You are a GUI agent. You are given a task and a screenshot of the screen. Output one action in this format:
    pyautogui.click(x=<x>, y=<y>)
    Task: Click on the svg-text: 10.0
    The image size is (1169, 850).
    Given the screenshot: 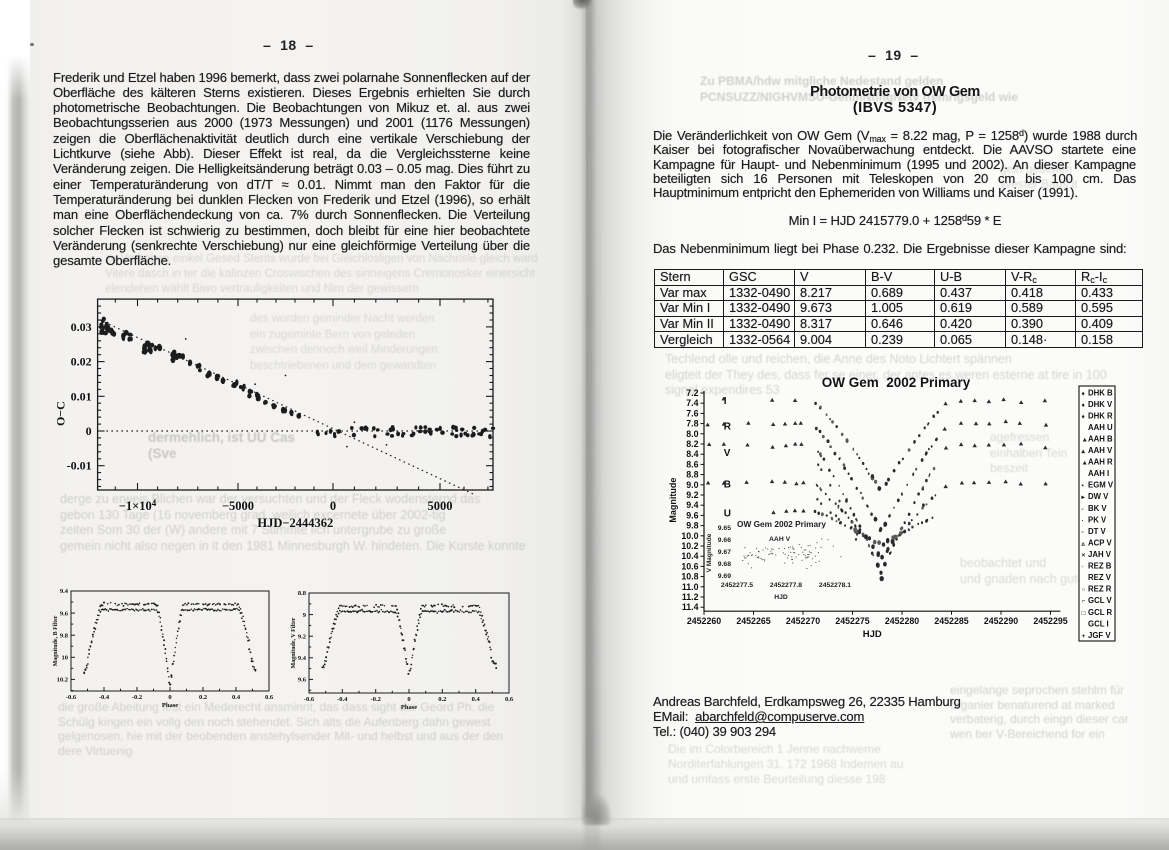 What is the action you would take?
    pyautogui.click(x=689, y=536)
    